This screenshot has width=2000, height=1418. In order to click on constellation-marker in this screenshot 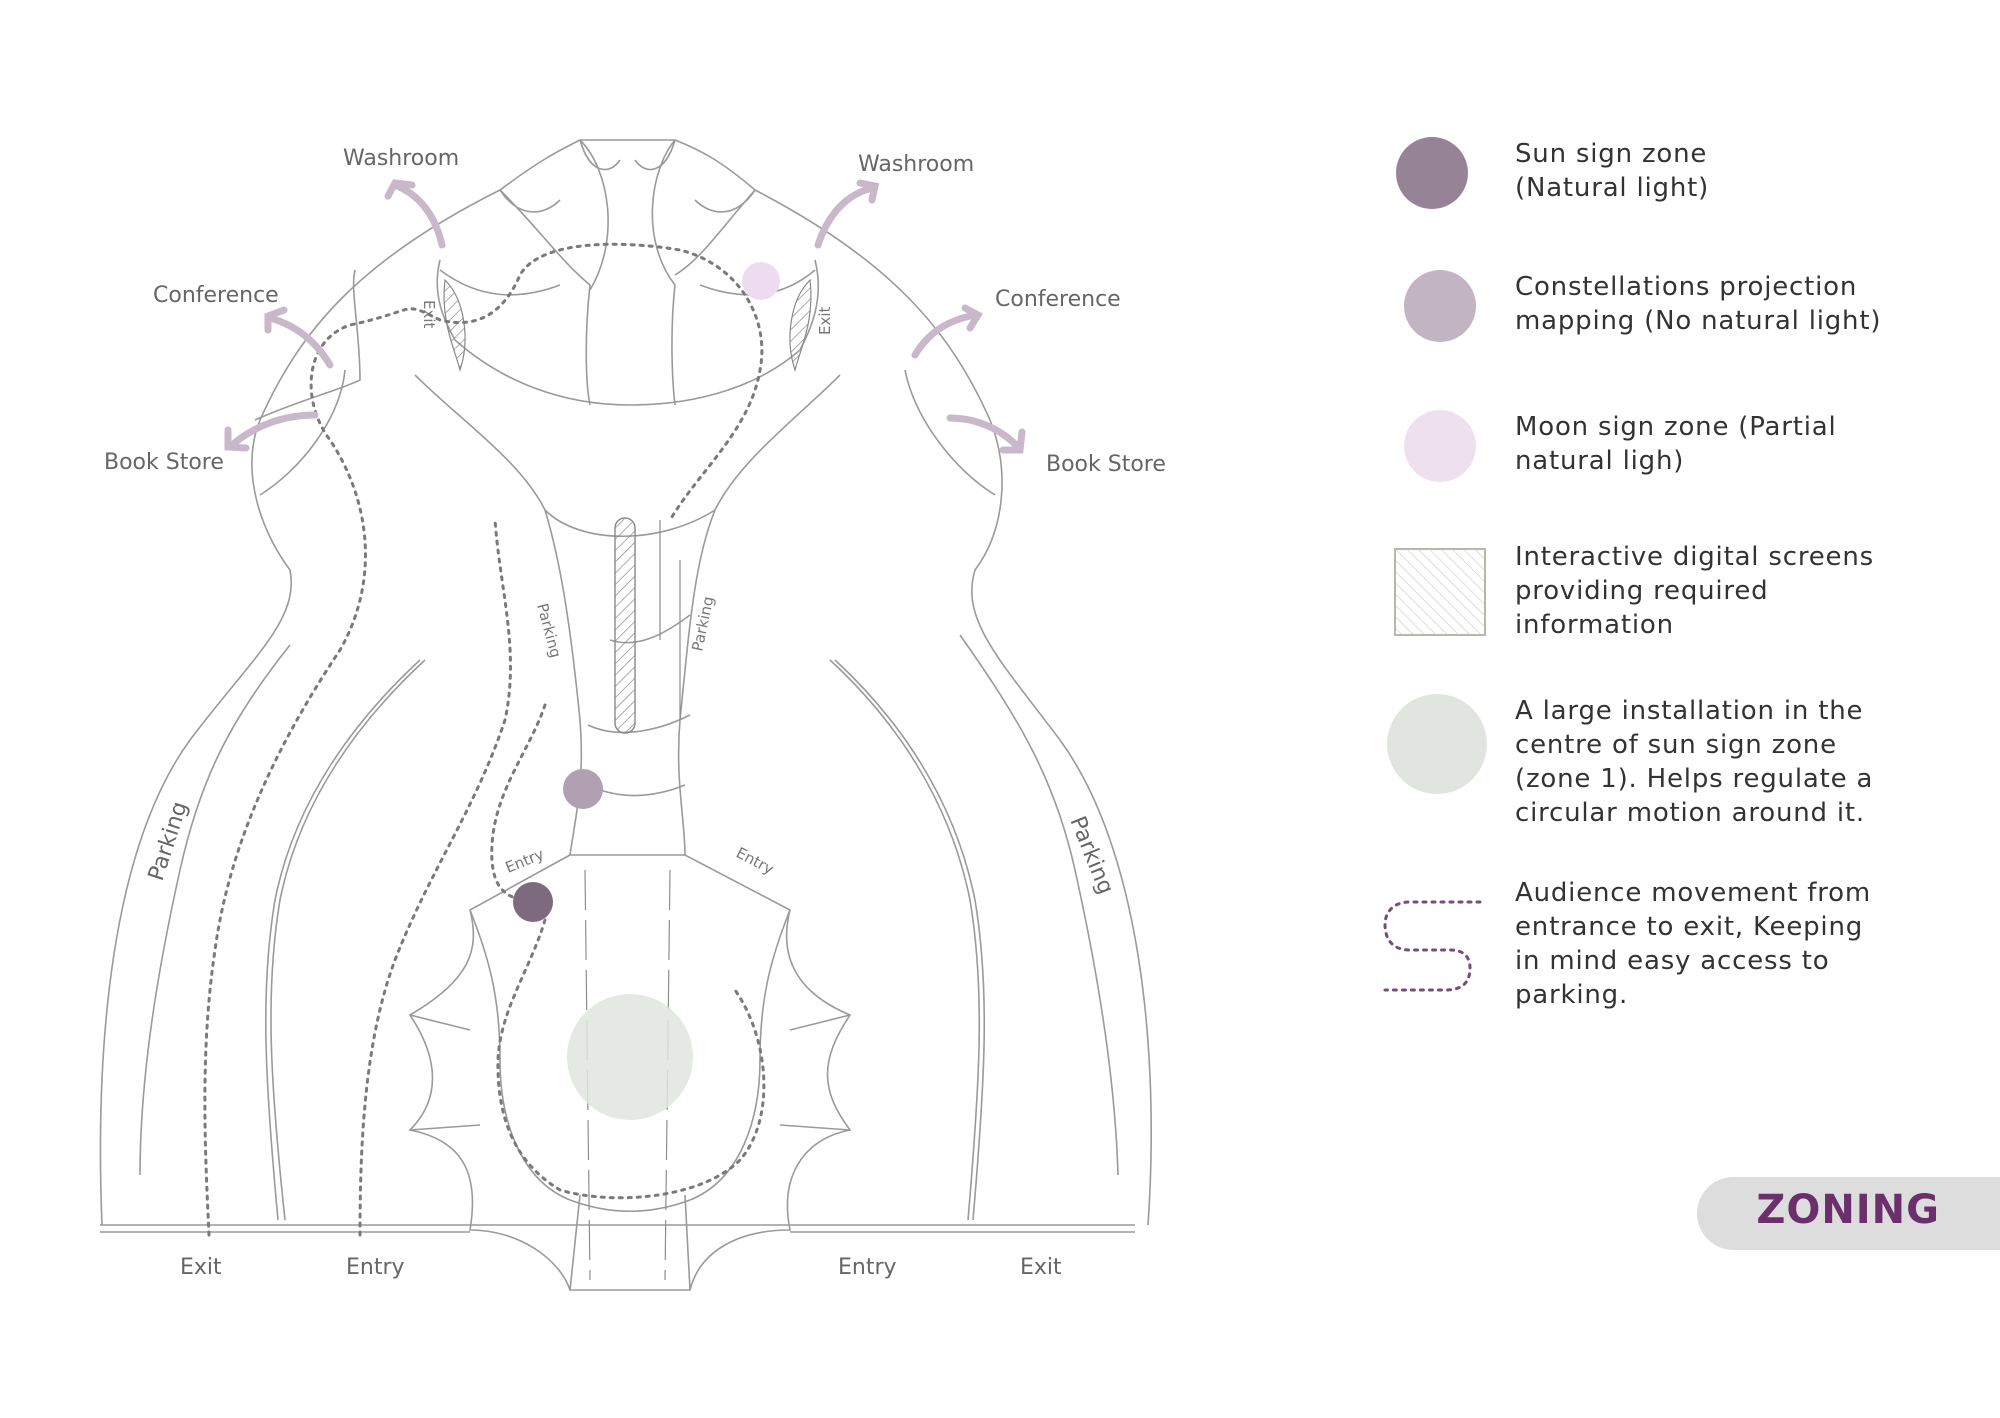, I will do `click(583, 789)`.